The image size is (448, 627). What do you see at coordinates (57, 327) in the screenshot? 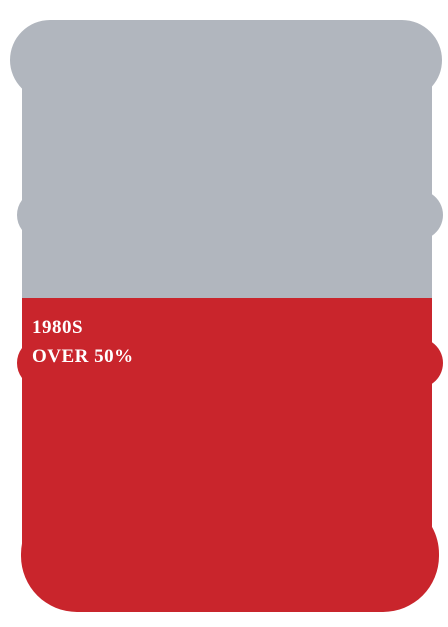
I see `era-label: 1980S` at bounding box center [57, 327].